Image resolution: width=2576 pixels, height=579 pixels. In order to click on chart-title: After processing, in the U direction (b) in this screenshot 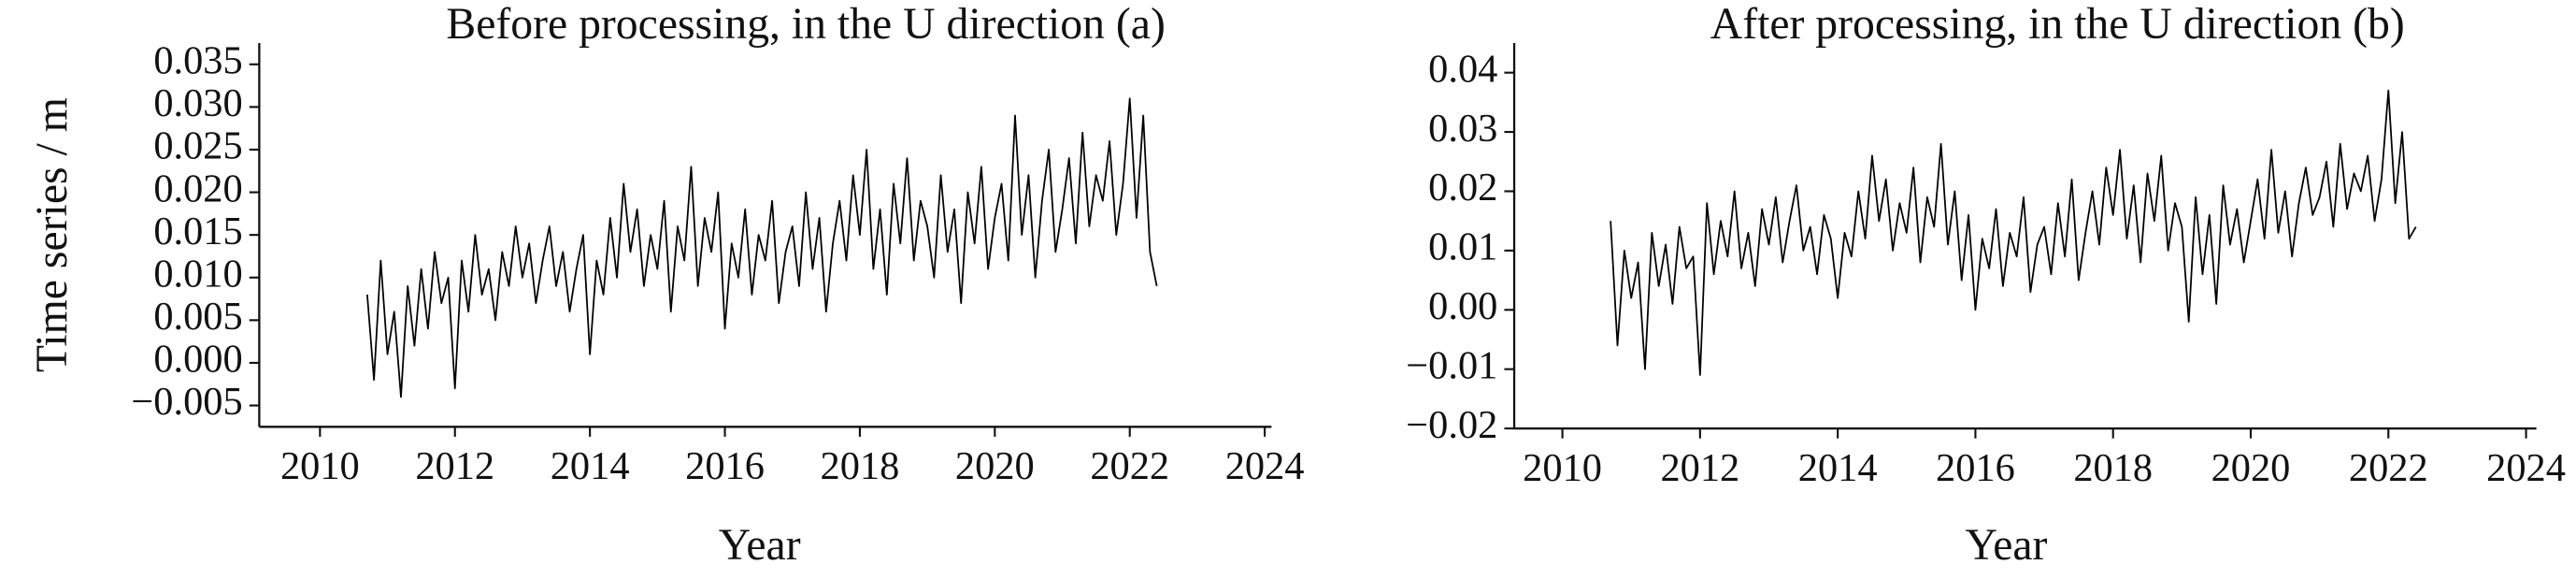, I will do `click(2057, 24)`.